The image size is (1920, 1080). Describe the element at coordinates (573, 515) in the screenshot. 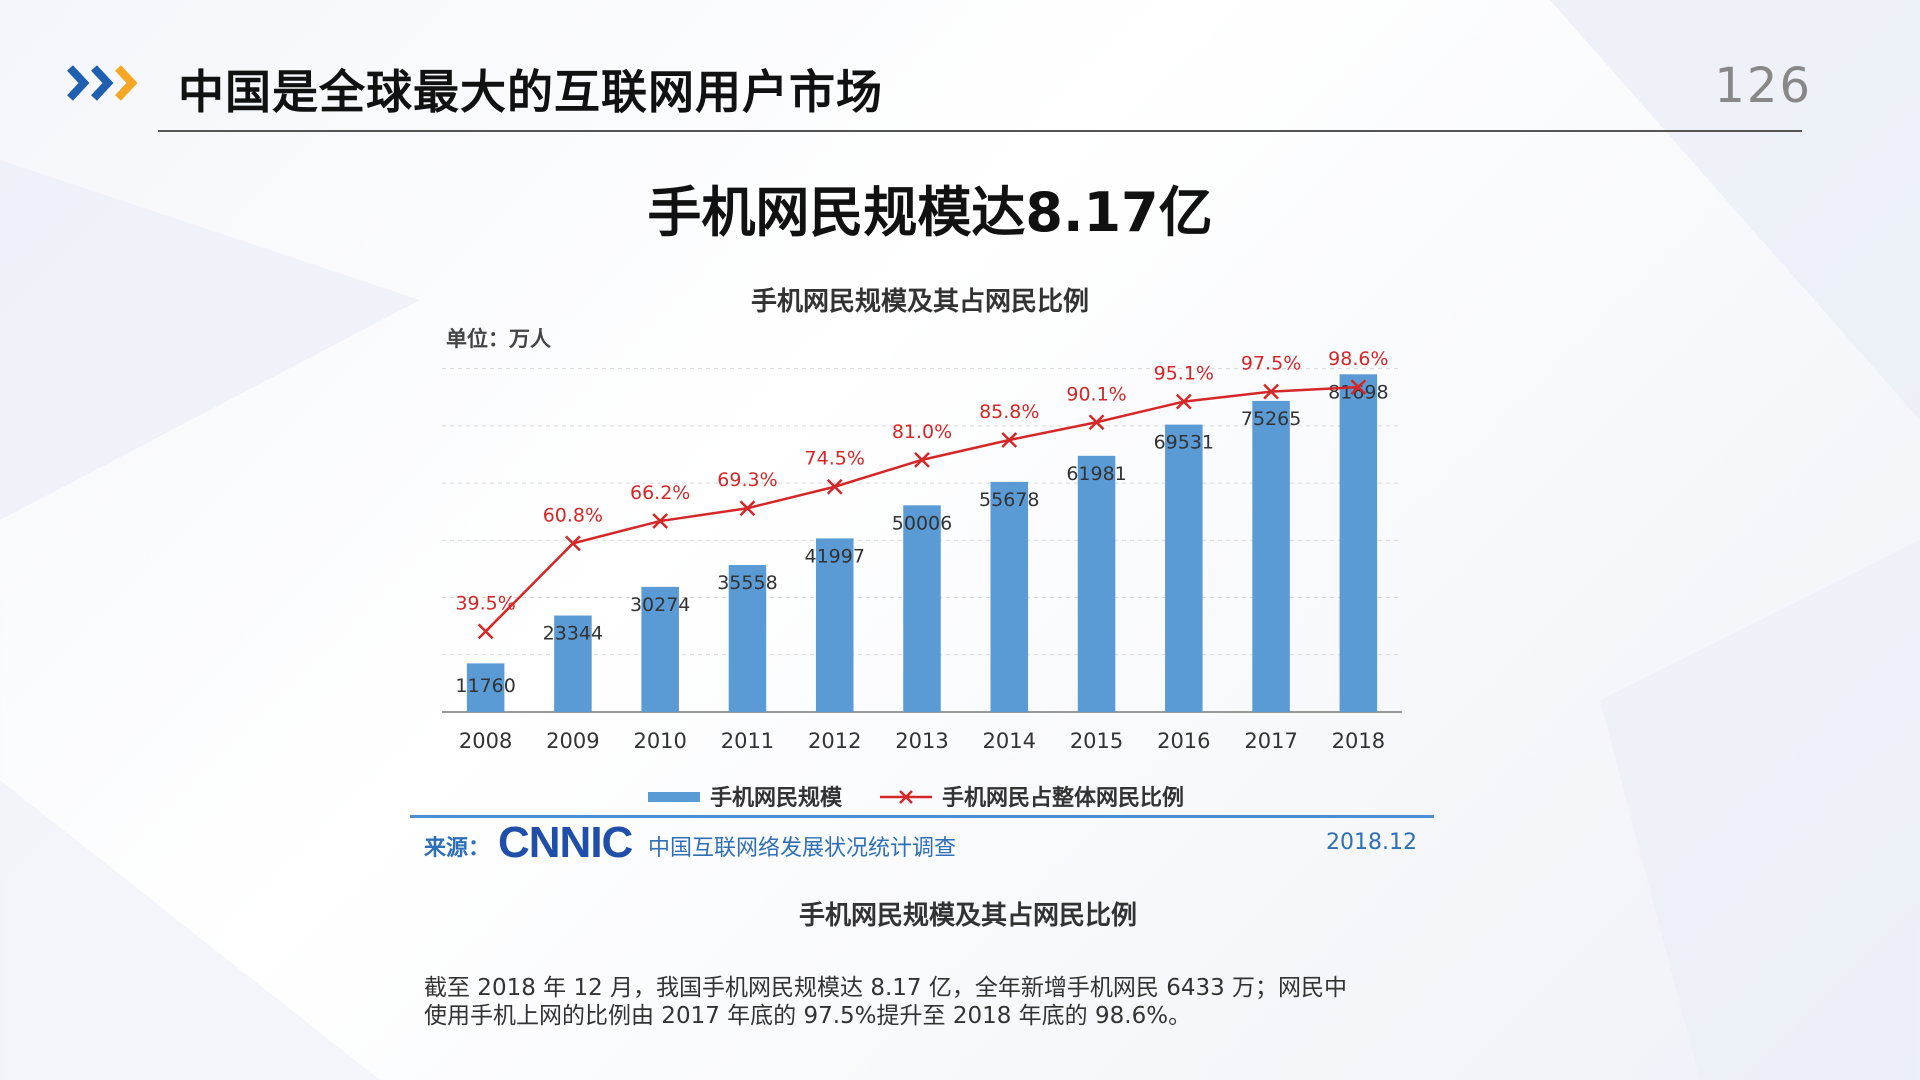

I see `ratio-label: 60.8%` at that location.